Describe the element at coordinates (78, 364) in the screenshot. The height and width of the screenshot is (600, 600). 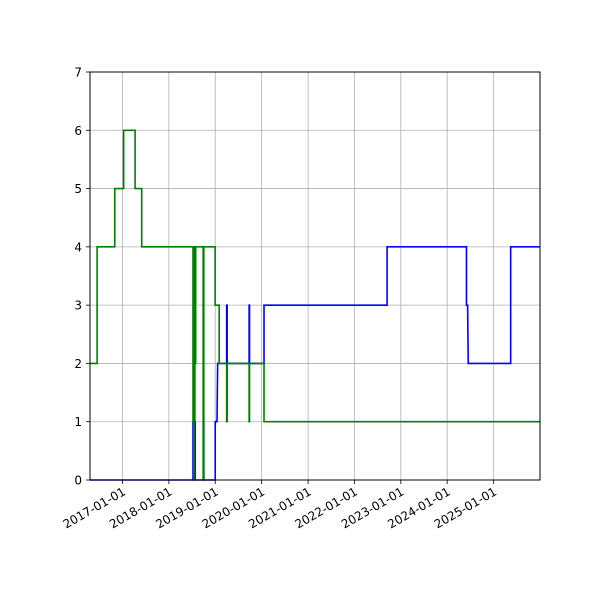
I see `y-tick-label: 2` at that location.